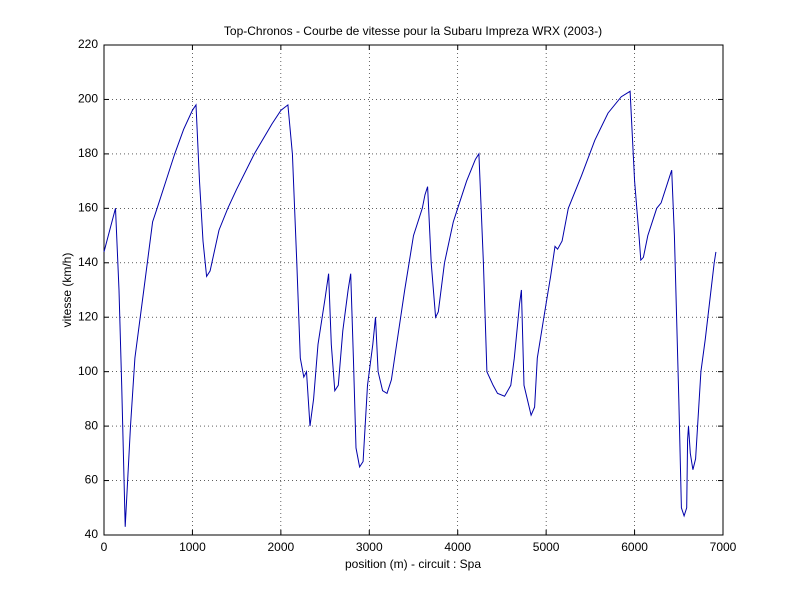  What do you see at coordinates (88, 153) in the screenshot?
I see `y-tick-label: 180` at bounding box center [88, 153].